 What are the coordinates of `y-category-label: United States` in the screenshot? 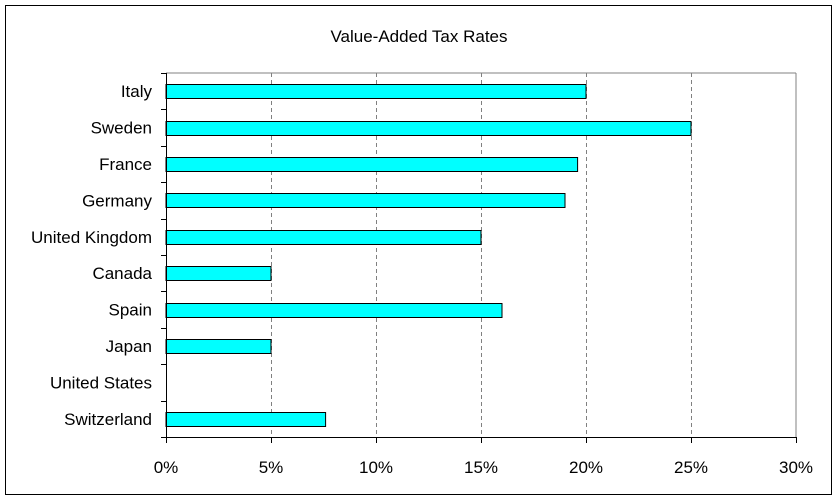 It's located at (101, 382).